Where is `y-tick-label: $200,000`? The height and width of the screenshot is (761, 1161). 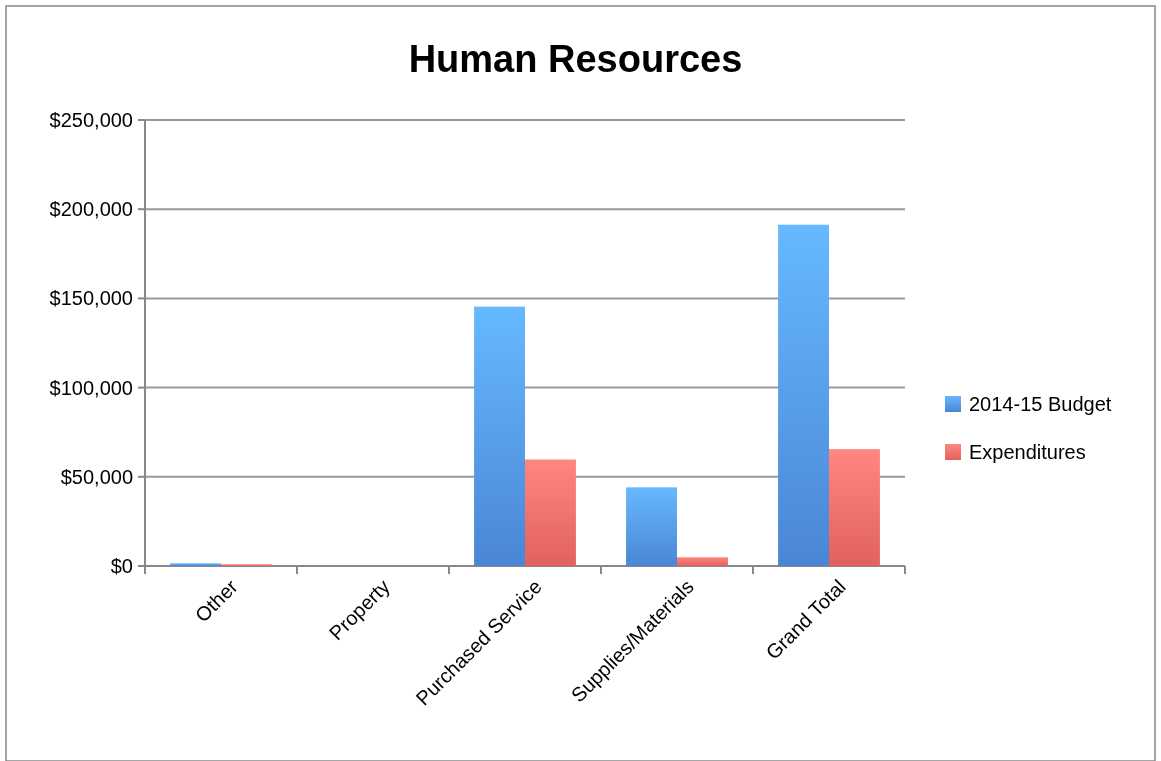
y-tick-label: $200,000 is located at coordinates (91, 209).